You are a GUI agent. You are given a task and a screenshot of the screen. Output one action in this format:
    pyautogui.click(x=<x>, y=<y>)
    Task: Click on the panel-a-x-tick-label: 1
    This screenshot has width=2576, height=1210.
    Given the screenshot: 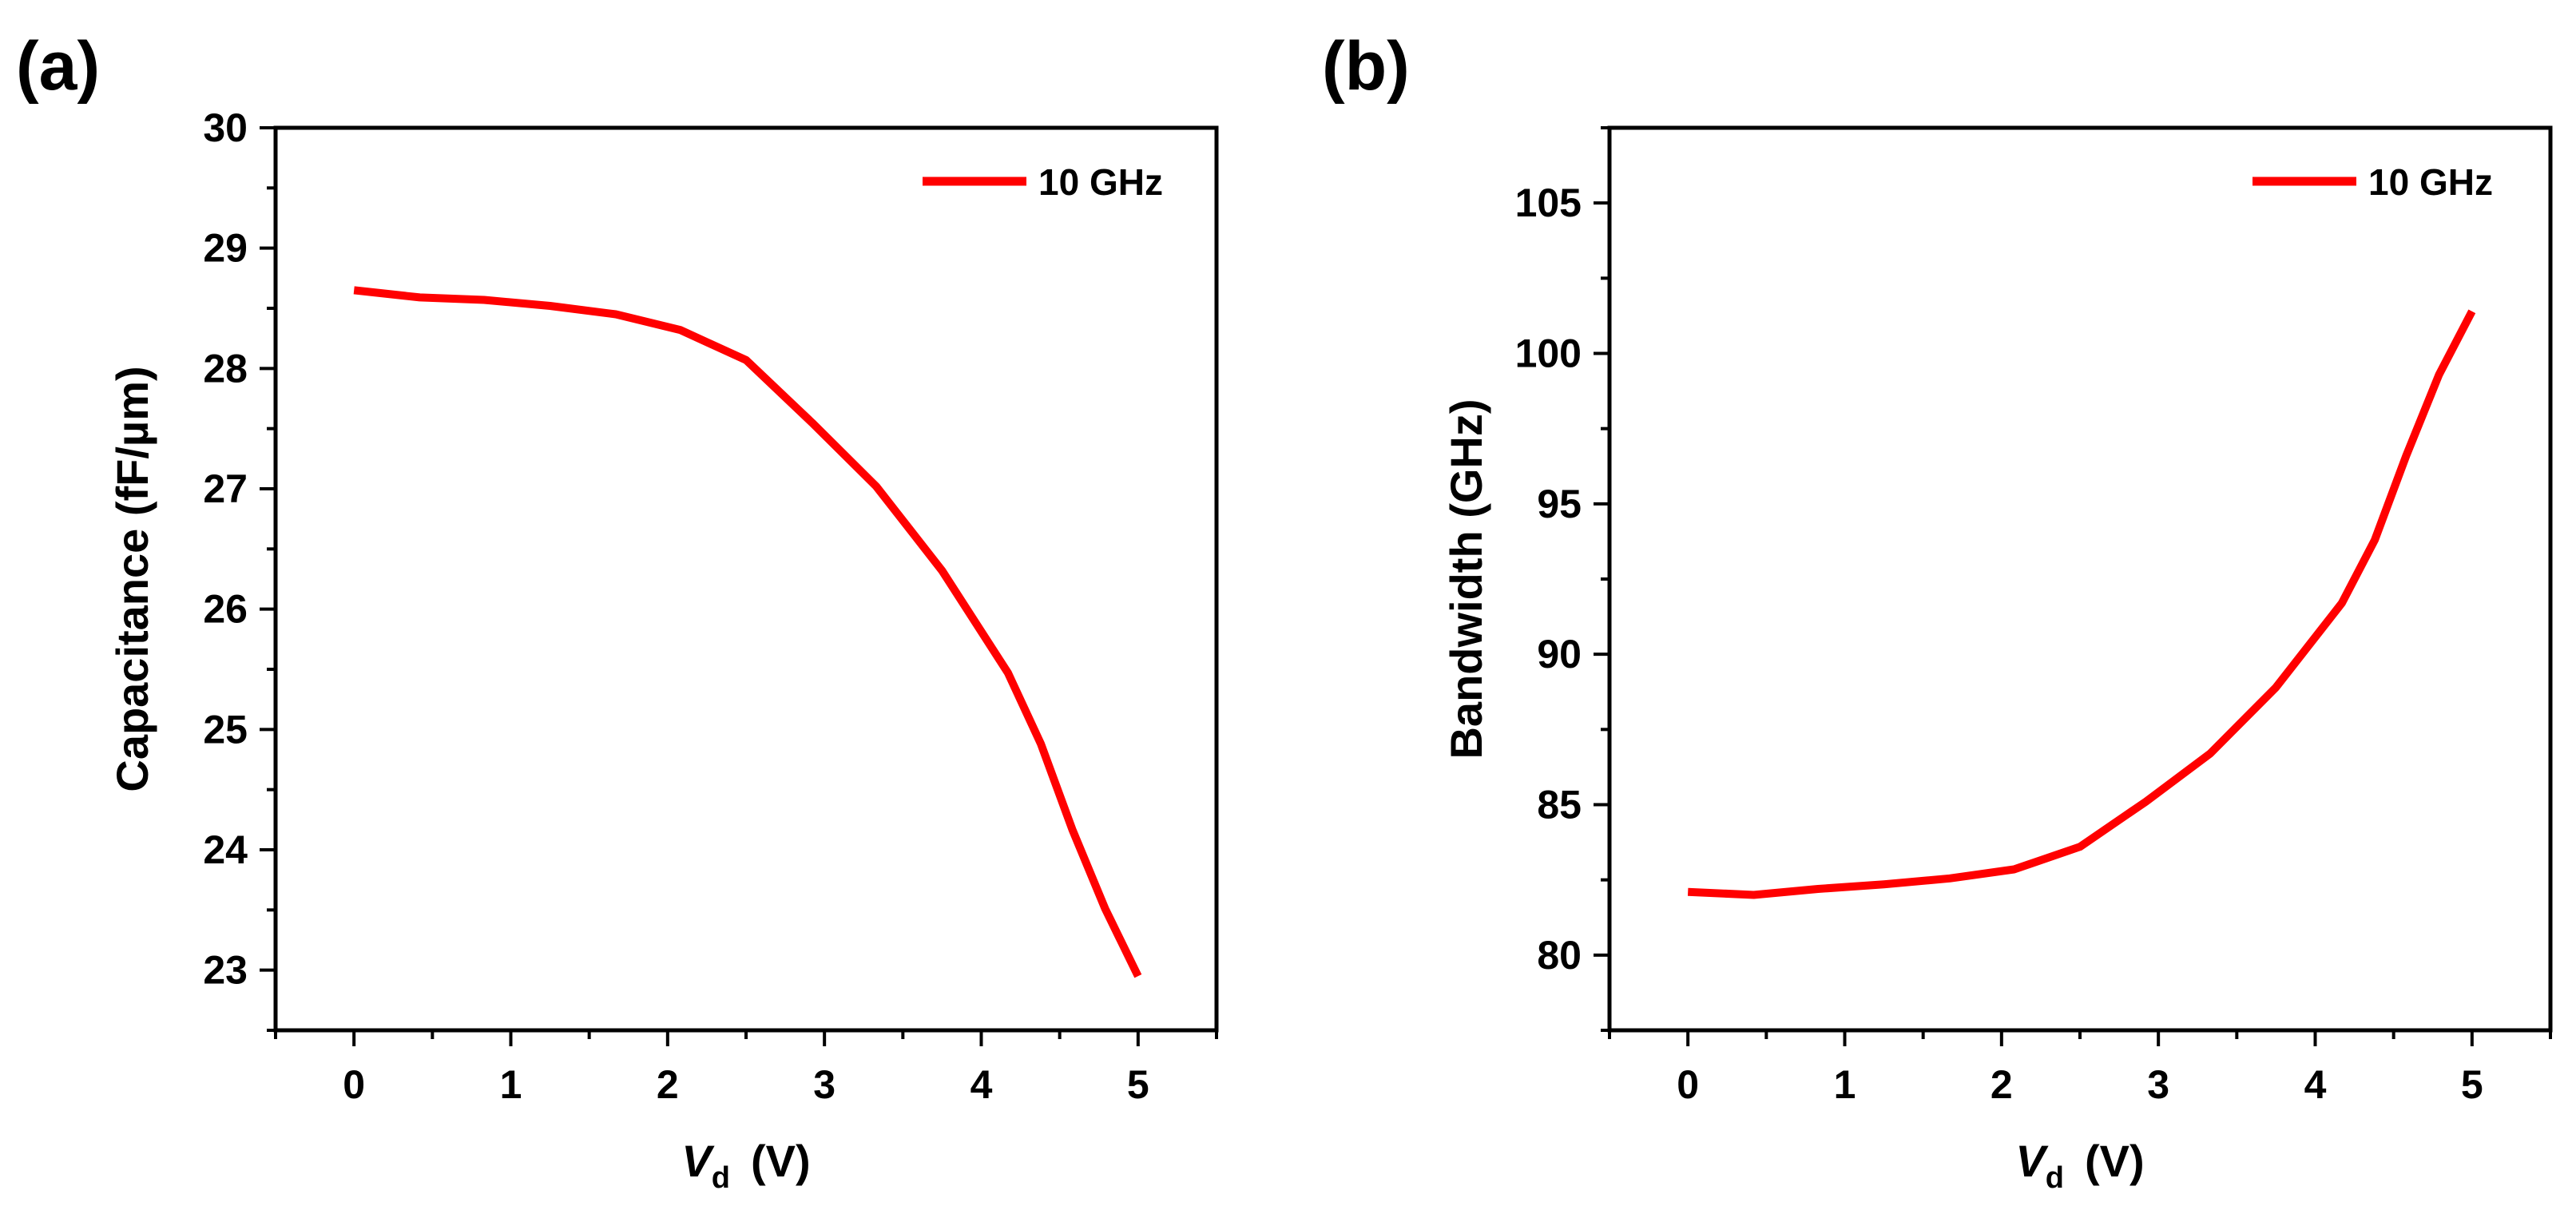 What is the action you would take?
    pyautogui.click(x=511, y=1084)
    